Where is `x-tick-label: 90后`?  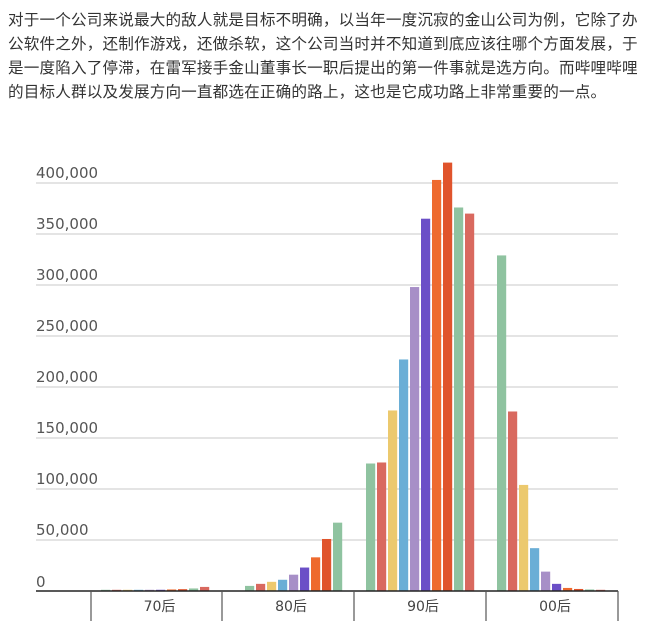
x-tick-label: 90后 is located at coordinates (423, 607).